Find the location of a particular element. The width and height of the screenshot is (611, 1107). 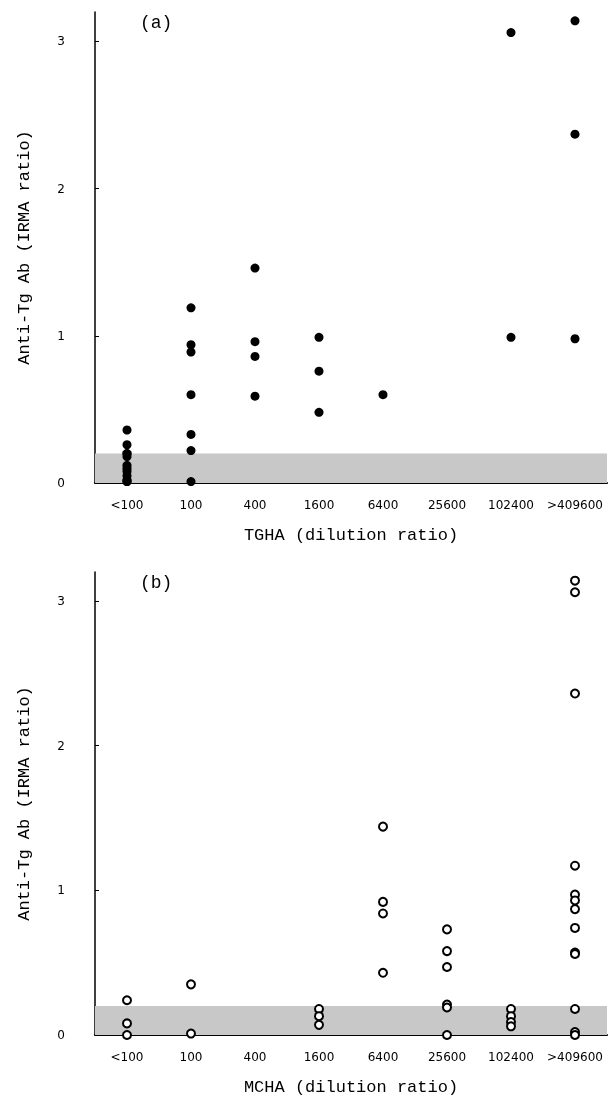

x-axis-title: MCHA (dilution ratio) is located at coordinates (351, 1087).